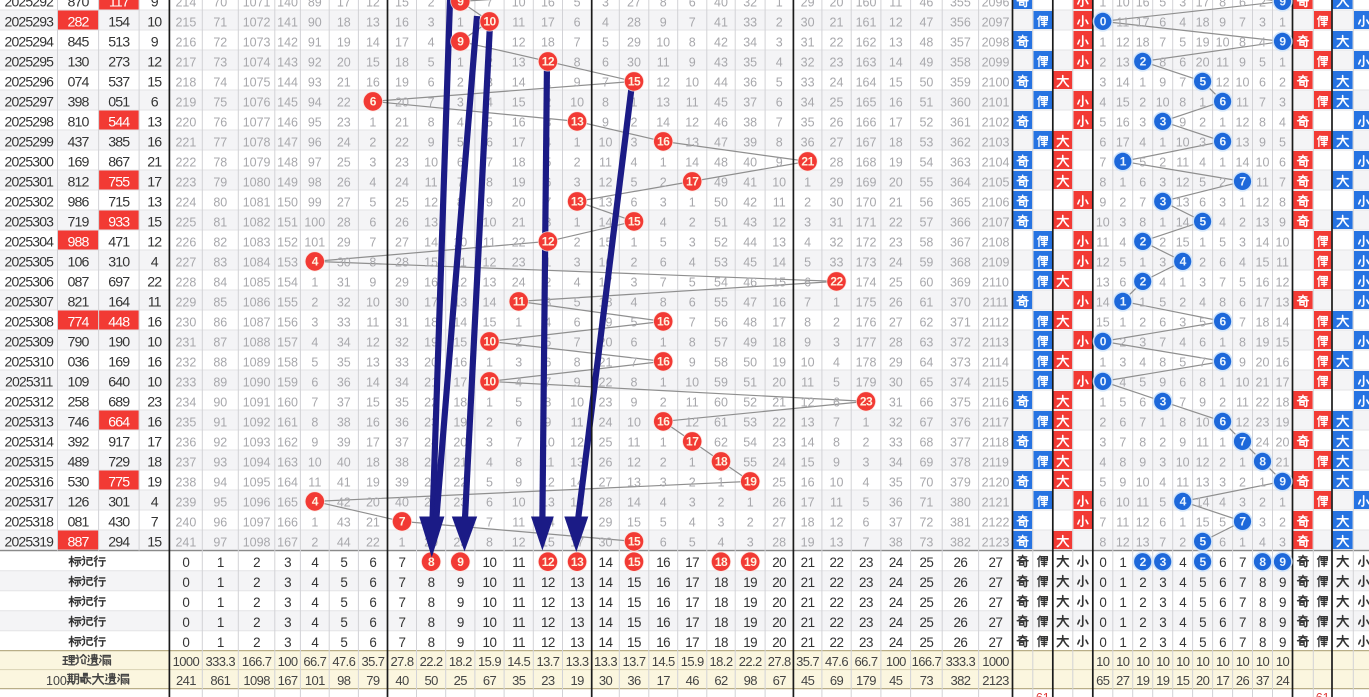 The width and height of the screenshot is (1369, 697). What do you see at coordinates (866, 23) in the screenshot?
I see `svg-text: 161` at bounding box center [866, 23].